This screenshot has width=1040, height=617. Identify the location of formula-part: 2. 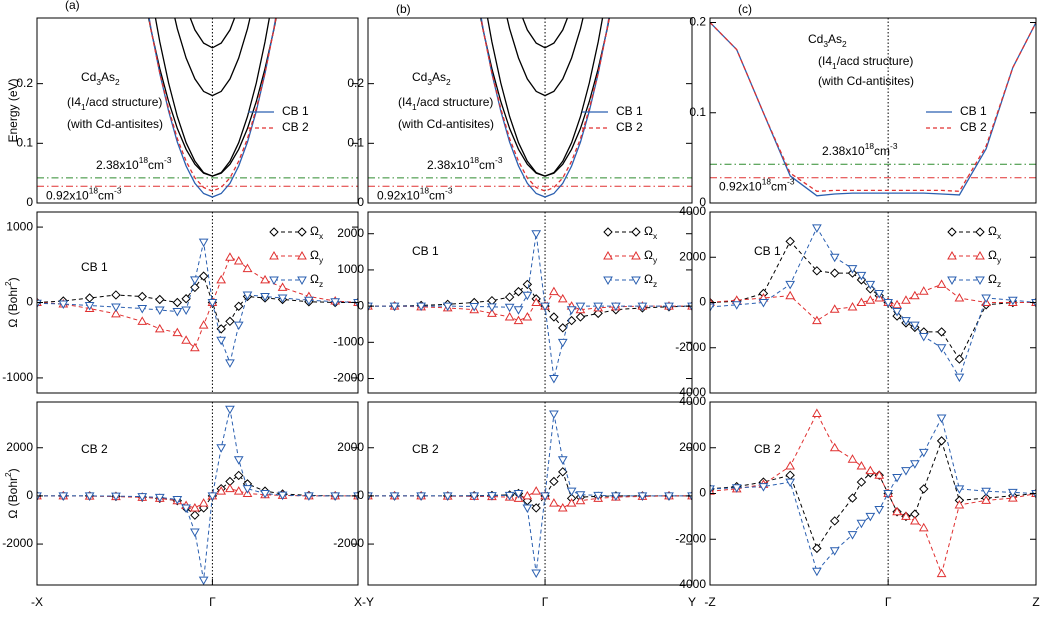
(448, 82).